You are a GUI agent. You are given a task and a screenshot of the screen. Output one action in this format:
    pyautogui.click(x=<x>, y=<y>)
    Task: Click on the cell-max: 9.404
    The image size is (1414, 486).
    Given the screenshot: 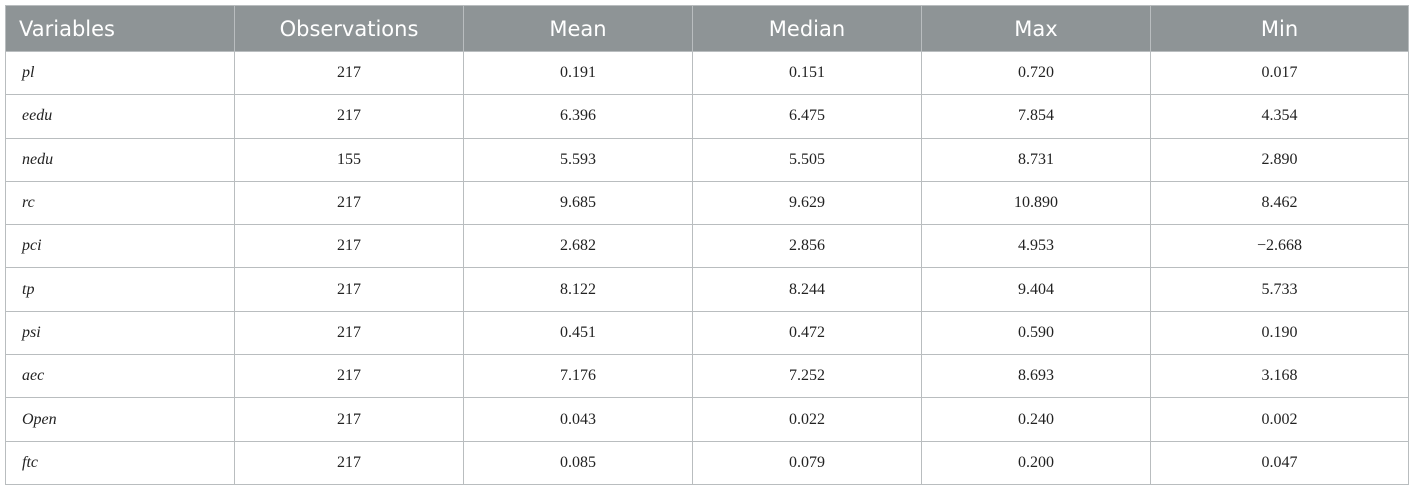 What is the action you would take?
    pyautogui.click(x=1036, y=289)
    